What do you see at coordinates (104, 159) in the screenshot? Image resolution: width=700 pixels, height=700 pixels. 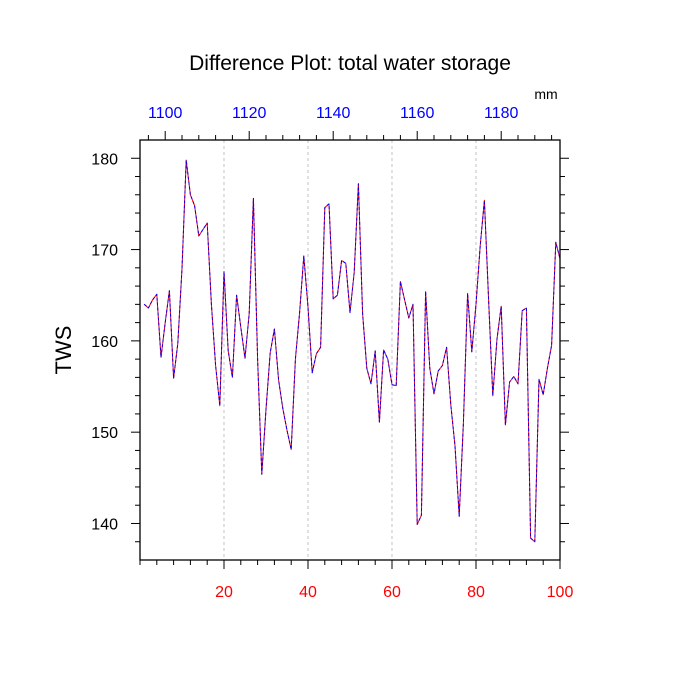 I see `y-tick-label: 180` at bounding box center [104, 159].